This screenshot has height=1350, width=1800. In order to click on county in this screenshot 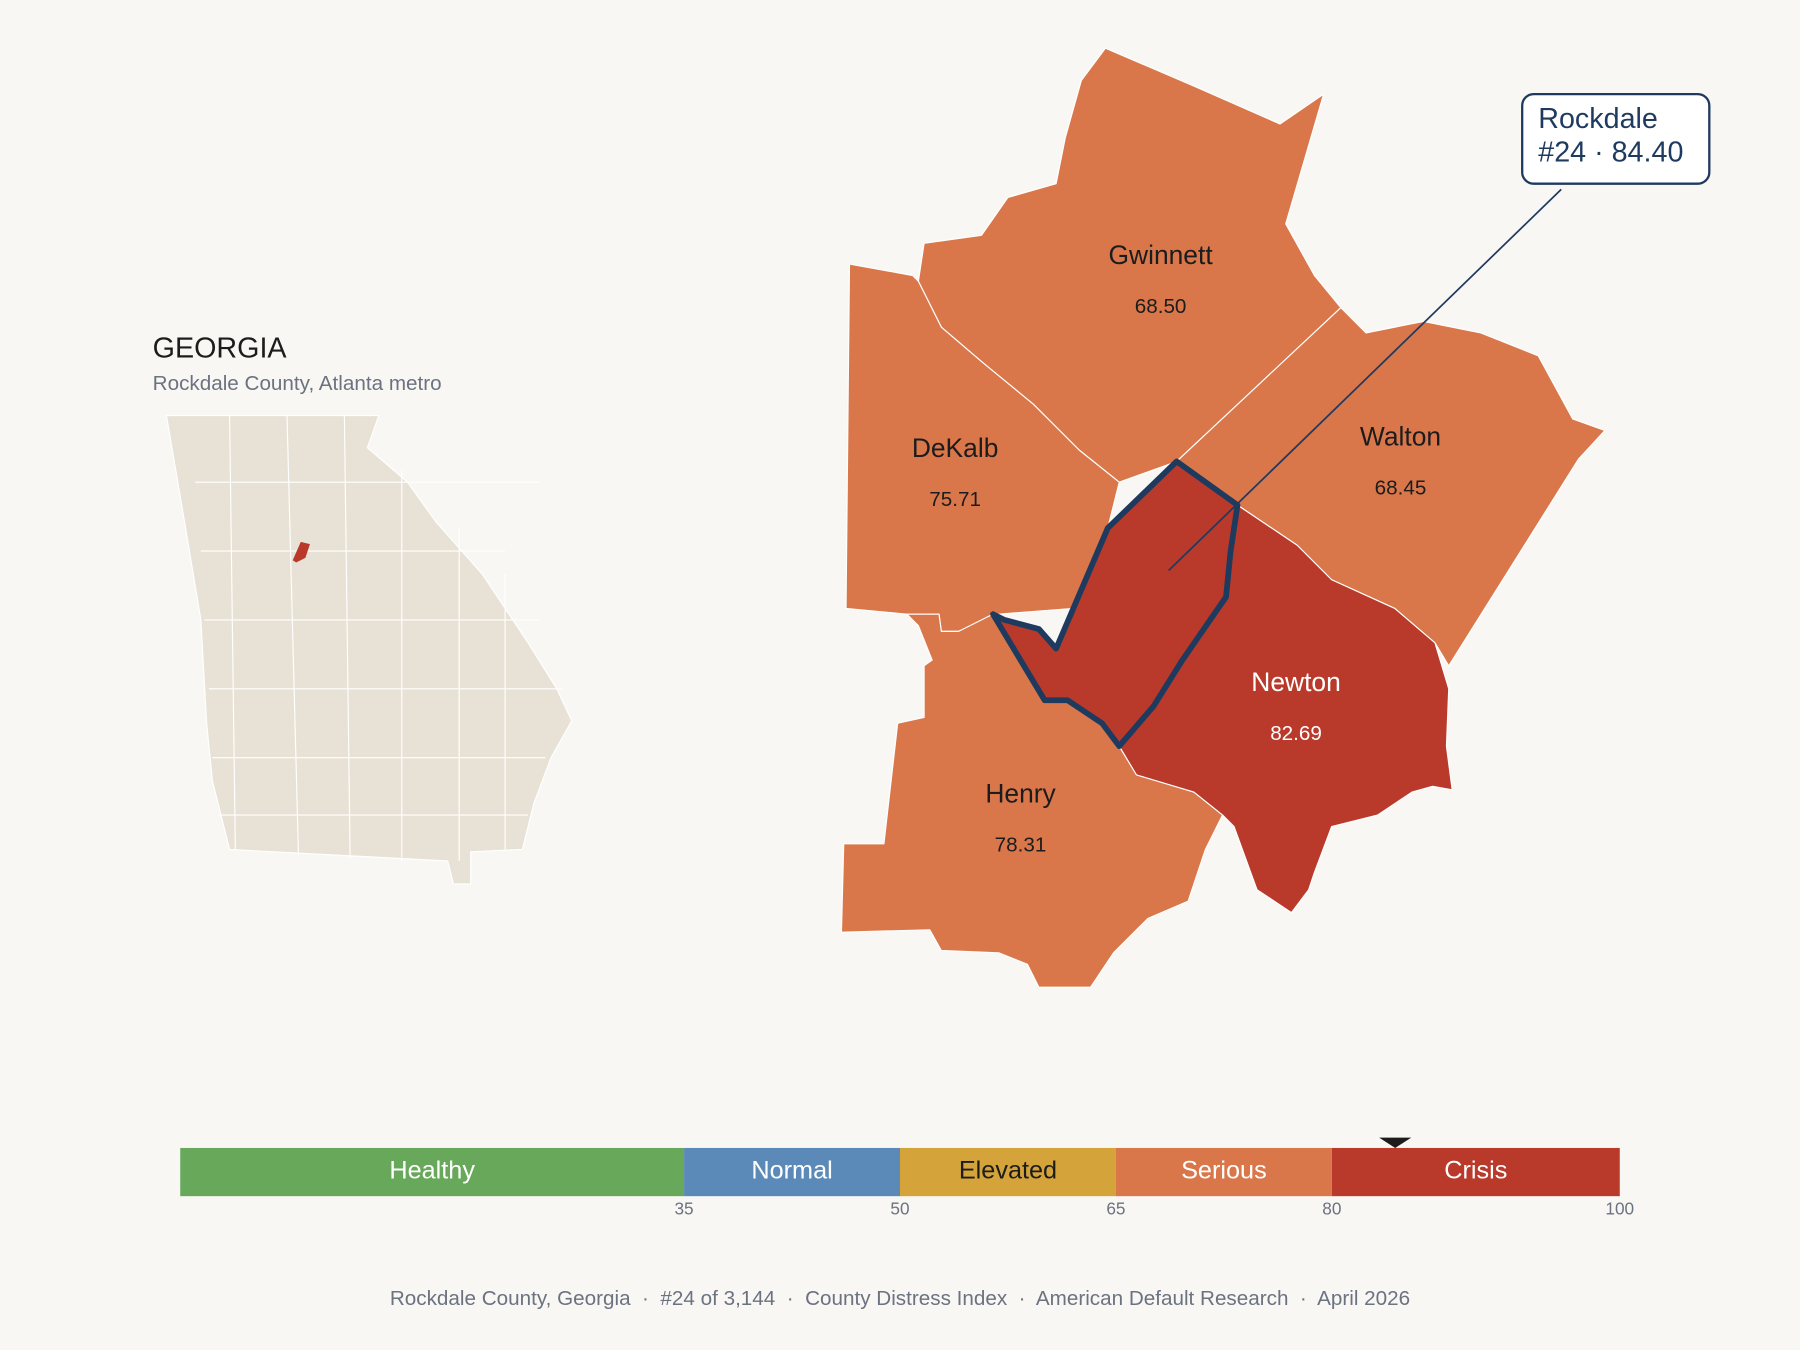, I will do `click(1115, 604)`.